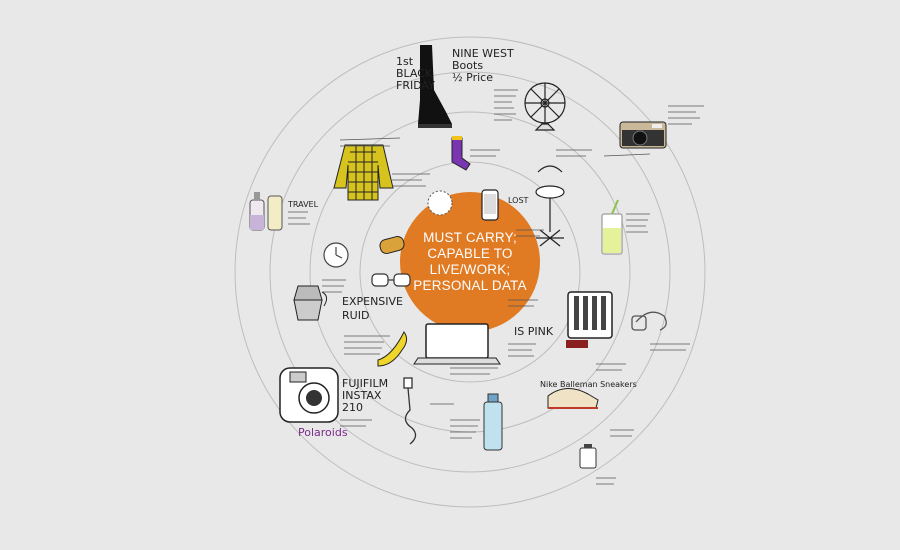 The image size is (900, 550). I want to click on boots-note: NINE WEST Boots ½ Price, so click(483, 65).